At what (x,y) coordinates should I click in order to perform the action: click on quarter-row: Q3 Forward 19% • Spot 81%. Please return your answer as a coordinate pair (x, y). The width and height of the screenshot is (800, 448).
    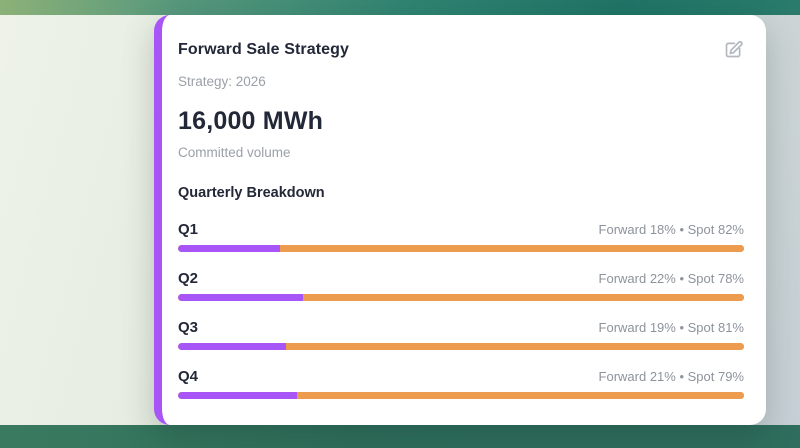
    Looking at the image, I should click on (461, 334).